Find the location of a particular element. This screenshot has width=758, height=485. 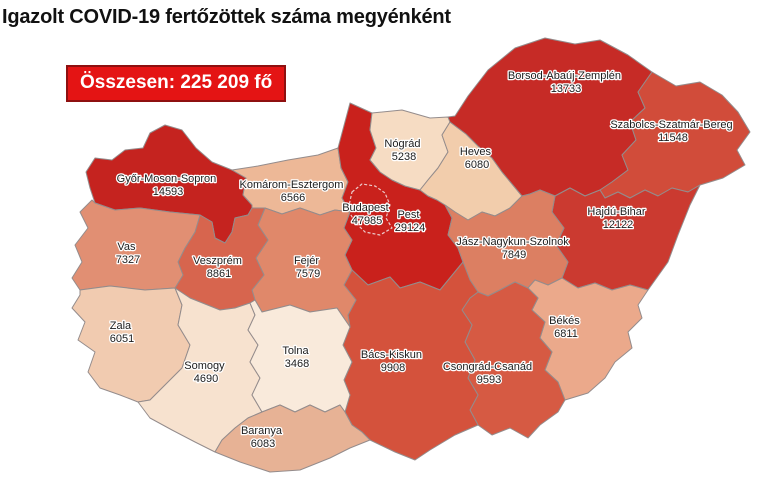

county-budapest is located at coordinates (370, 209).